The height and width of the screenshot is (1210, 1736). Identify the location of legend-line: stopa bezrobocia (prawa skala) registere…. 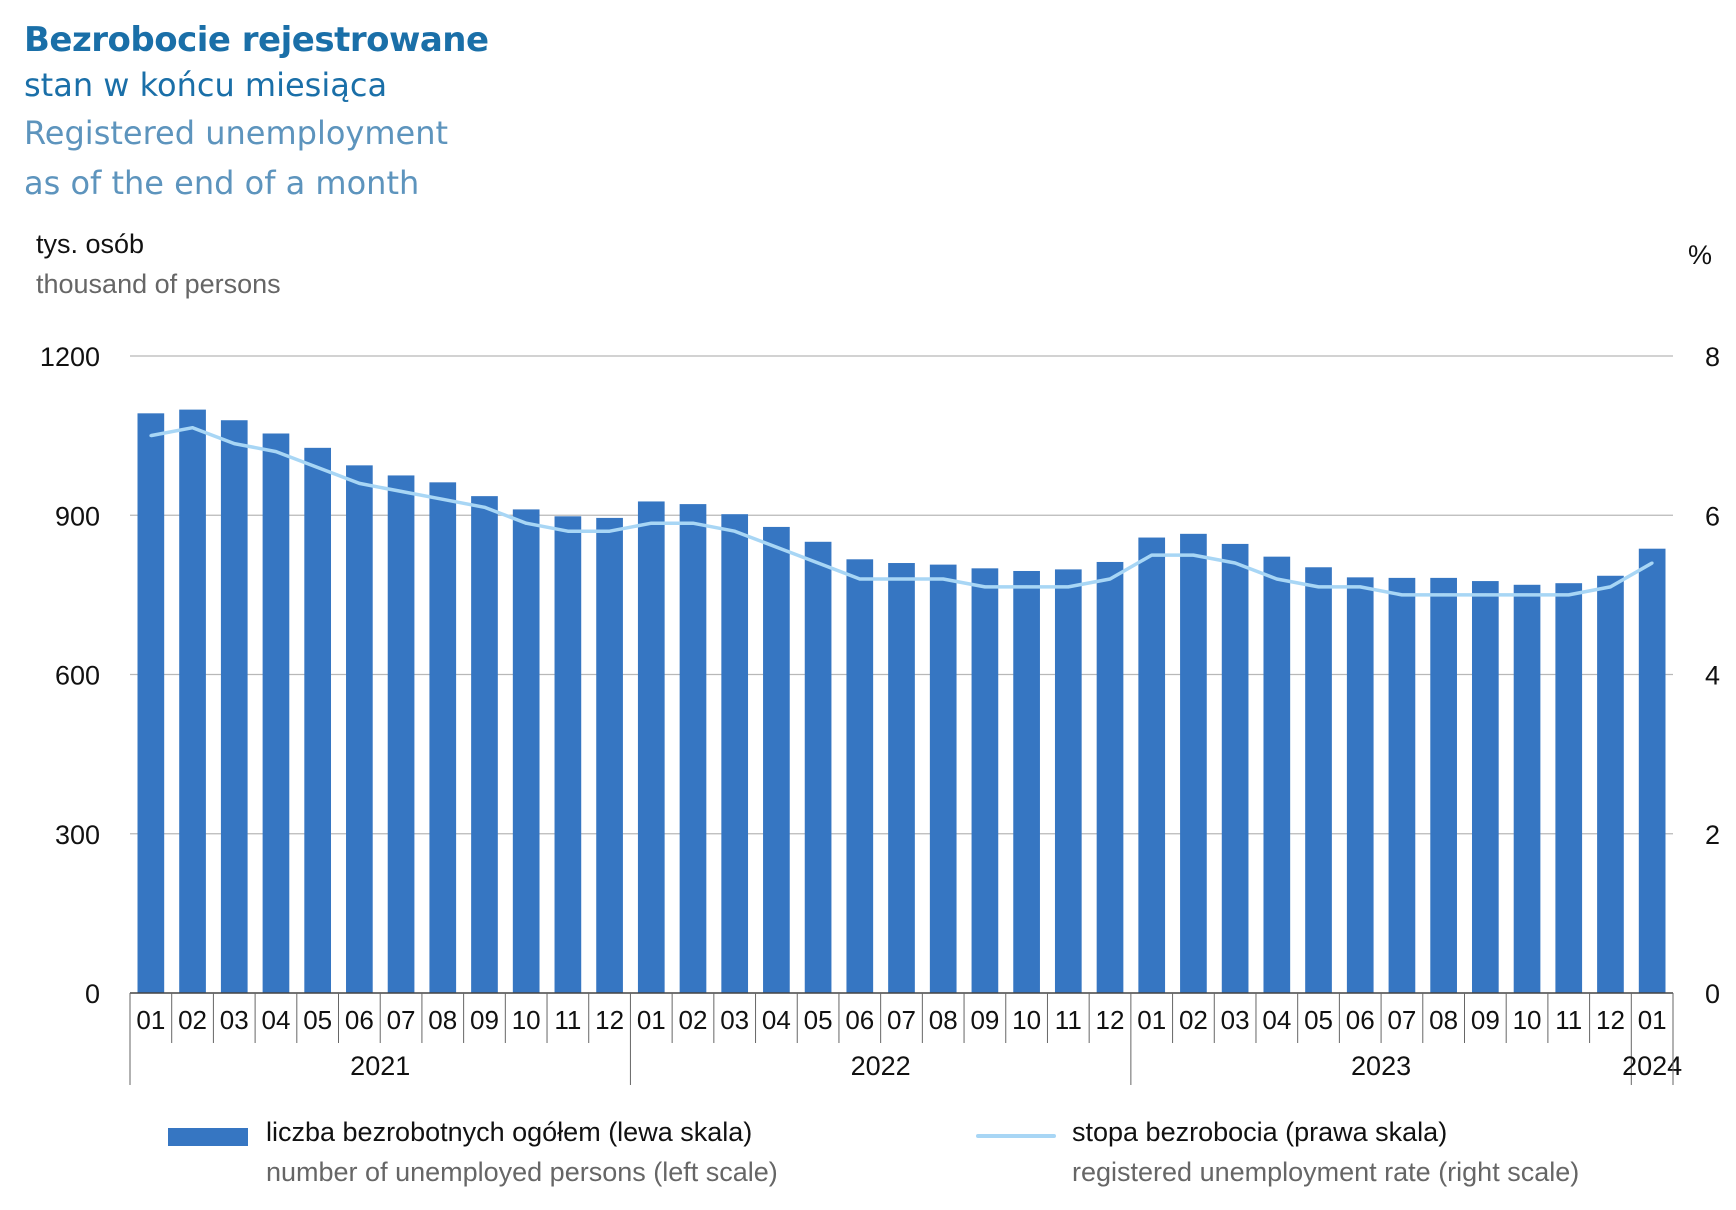
(1325, 1152).